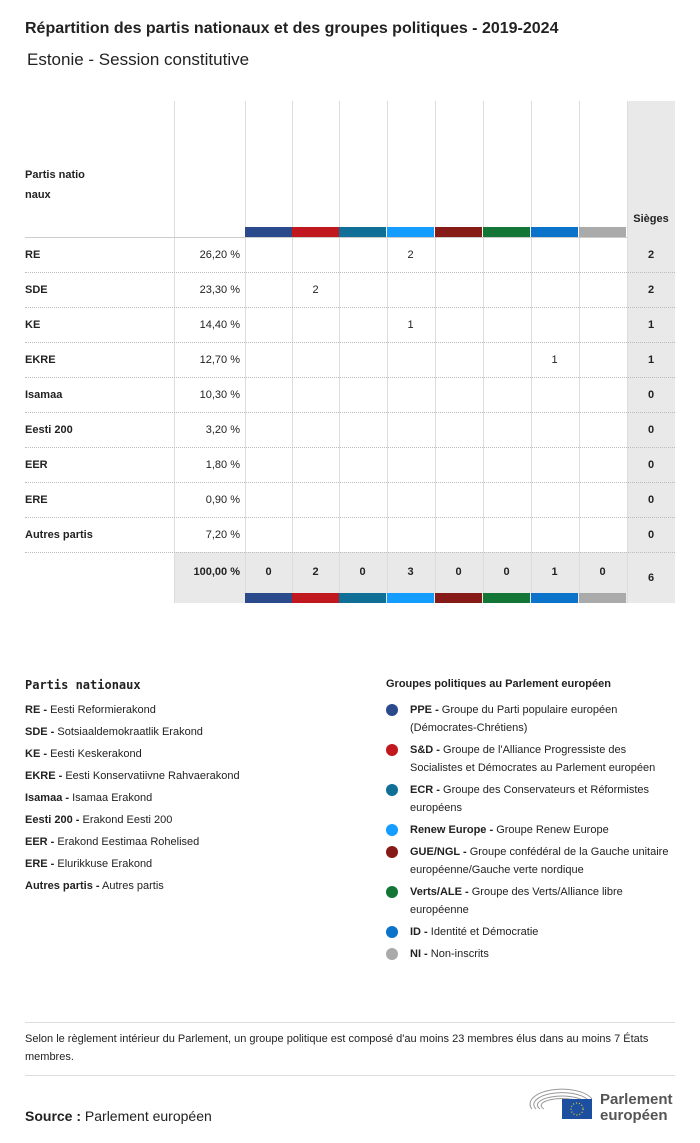  Describe the element at coordinates (219, 289) in the screenshot. I see `votes-value: 23,30 %` at that location.